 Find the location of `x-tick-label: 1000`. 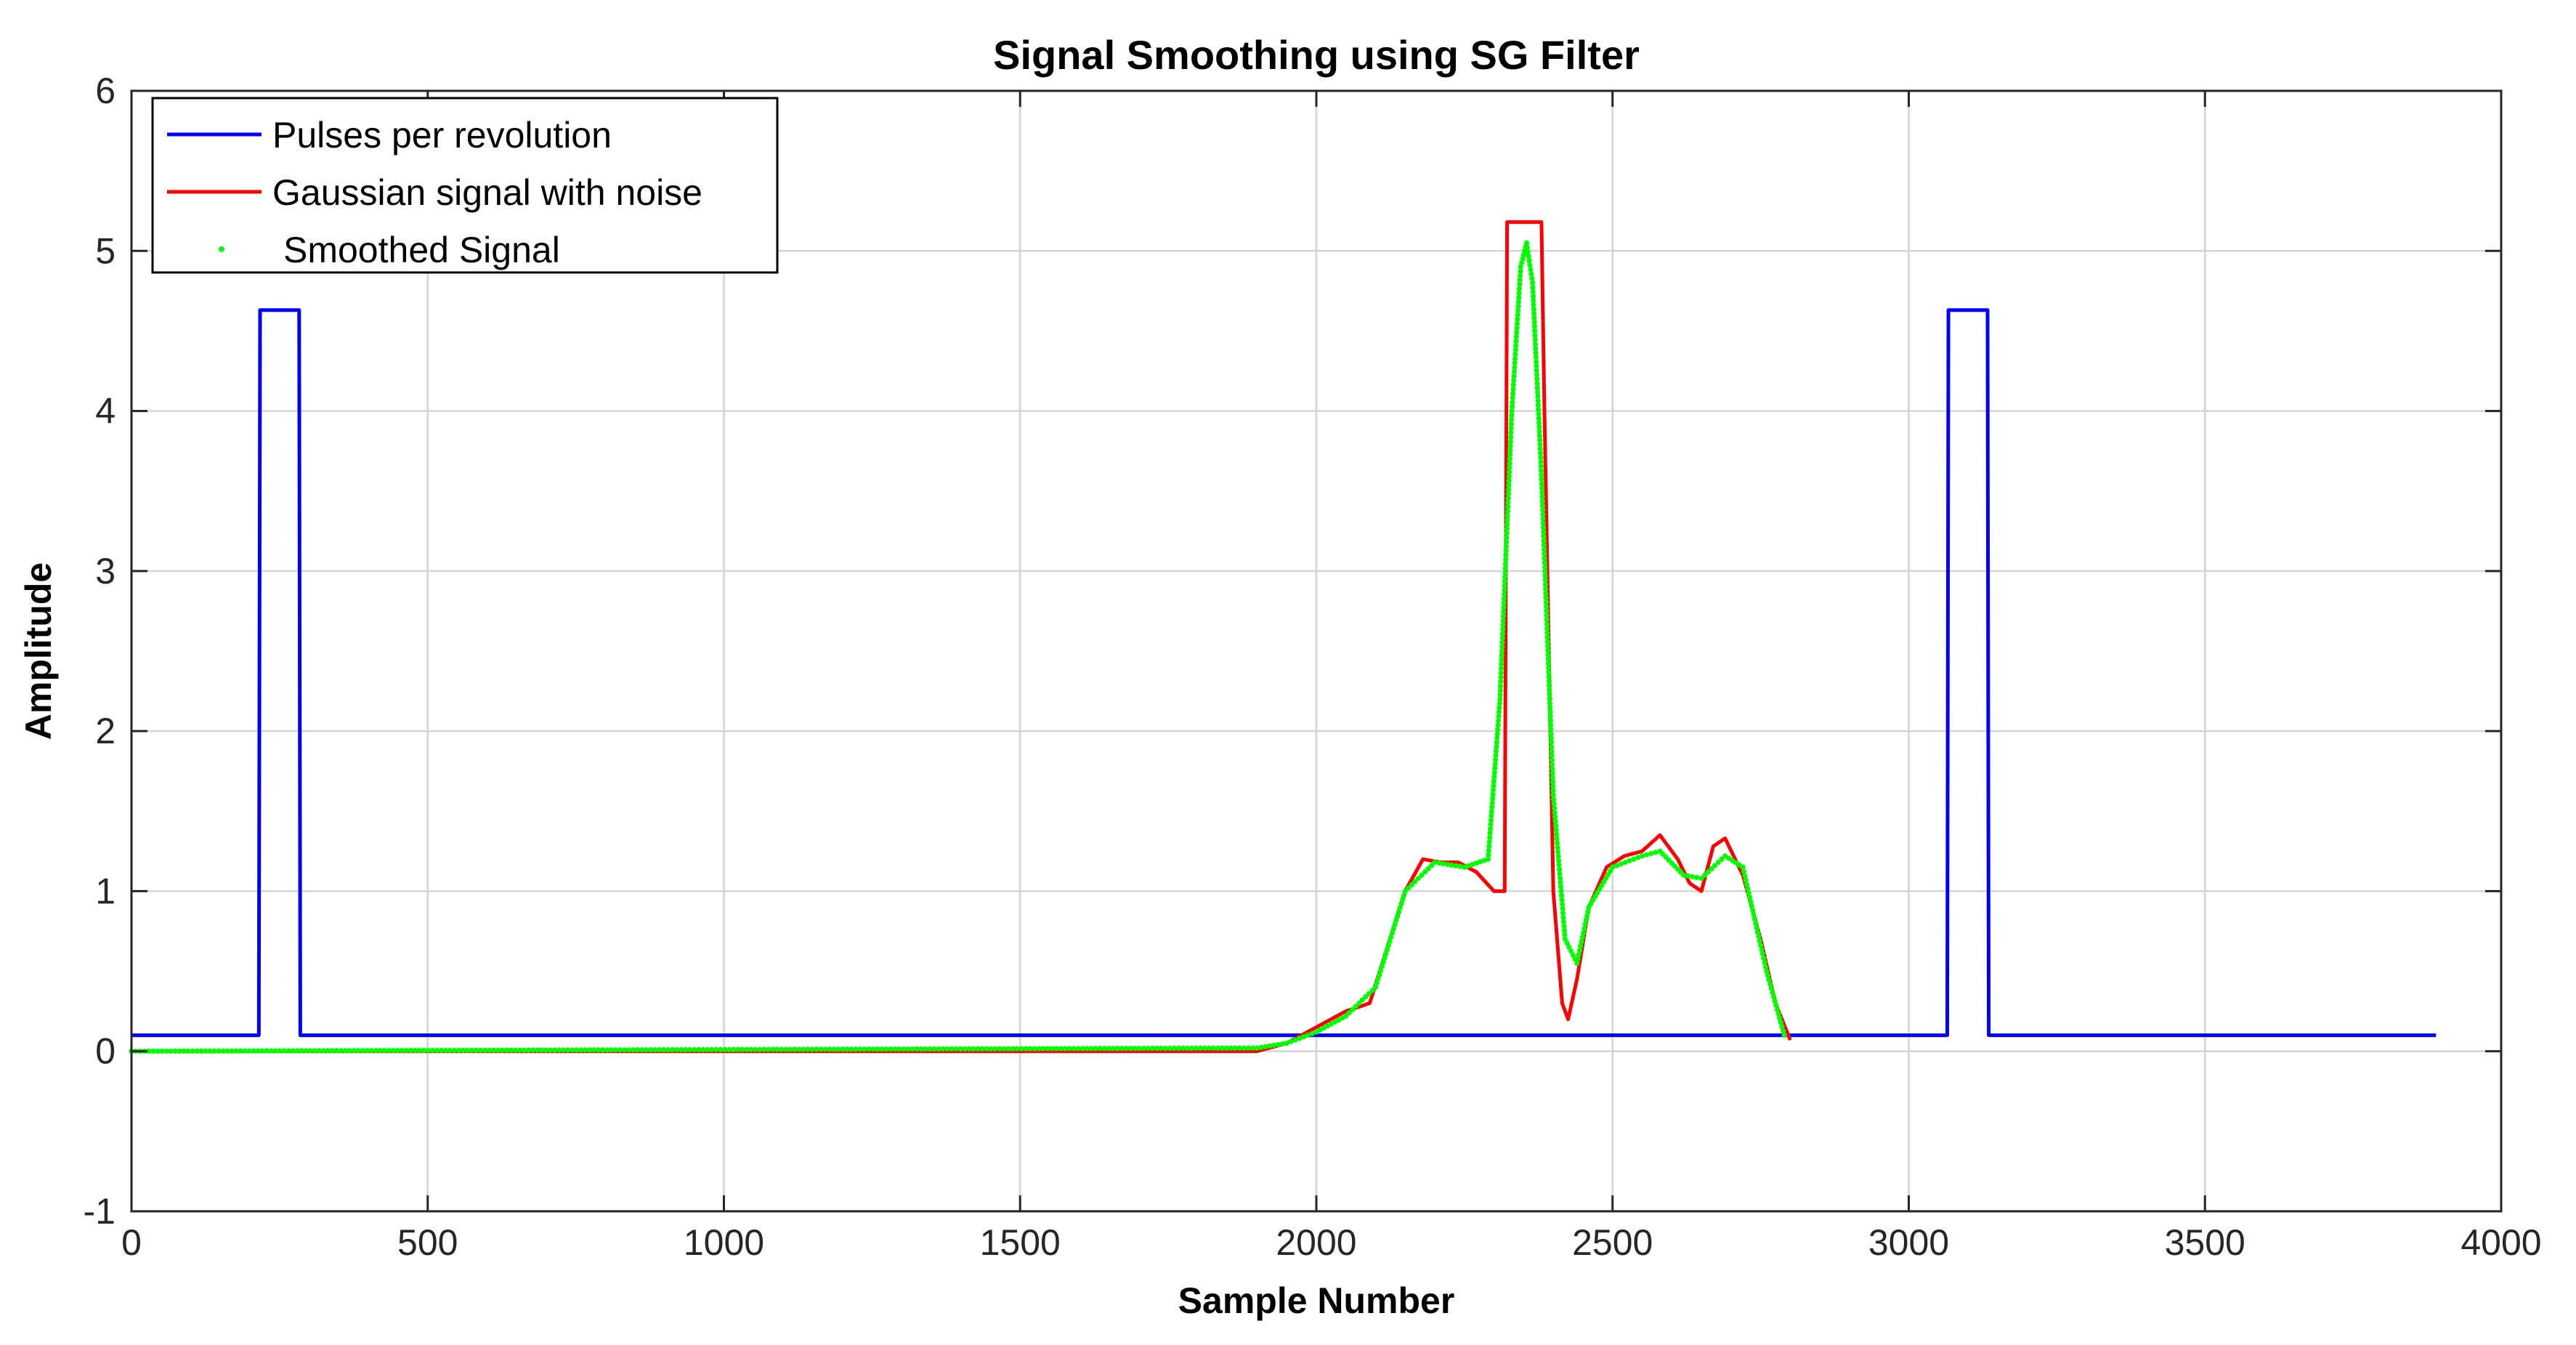

x-tick-label: 1000 is located at coordinates (724, 1242).